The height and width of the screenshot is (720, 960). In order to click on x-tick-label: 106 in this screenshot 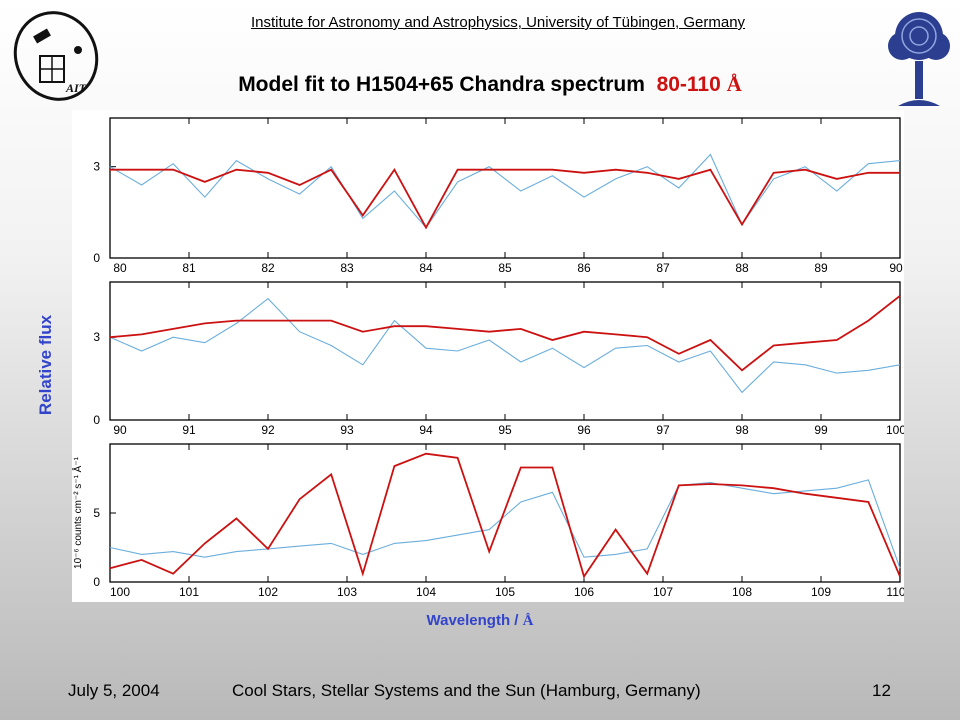, I will do `click(584, 592)`.